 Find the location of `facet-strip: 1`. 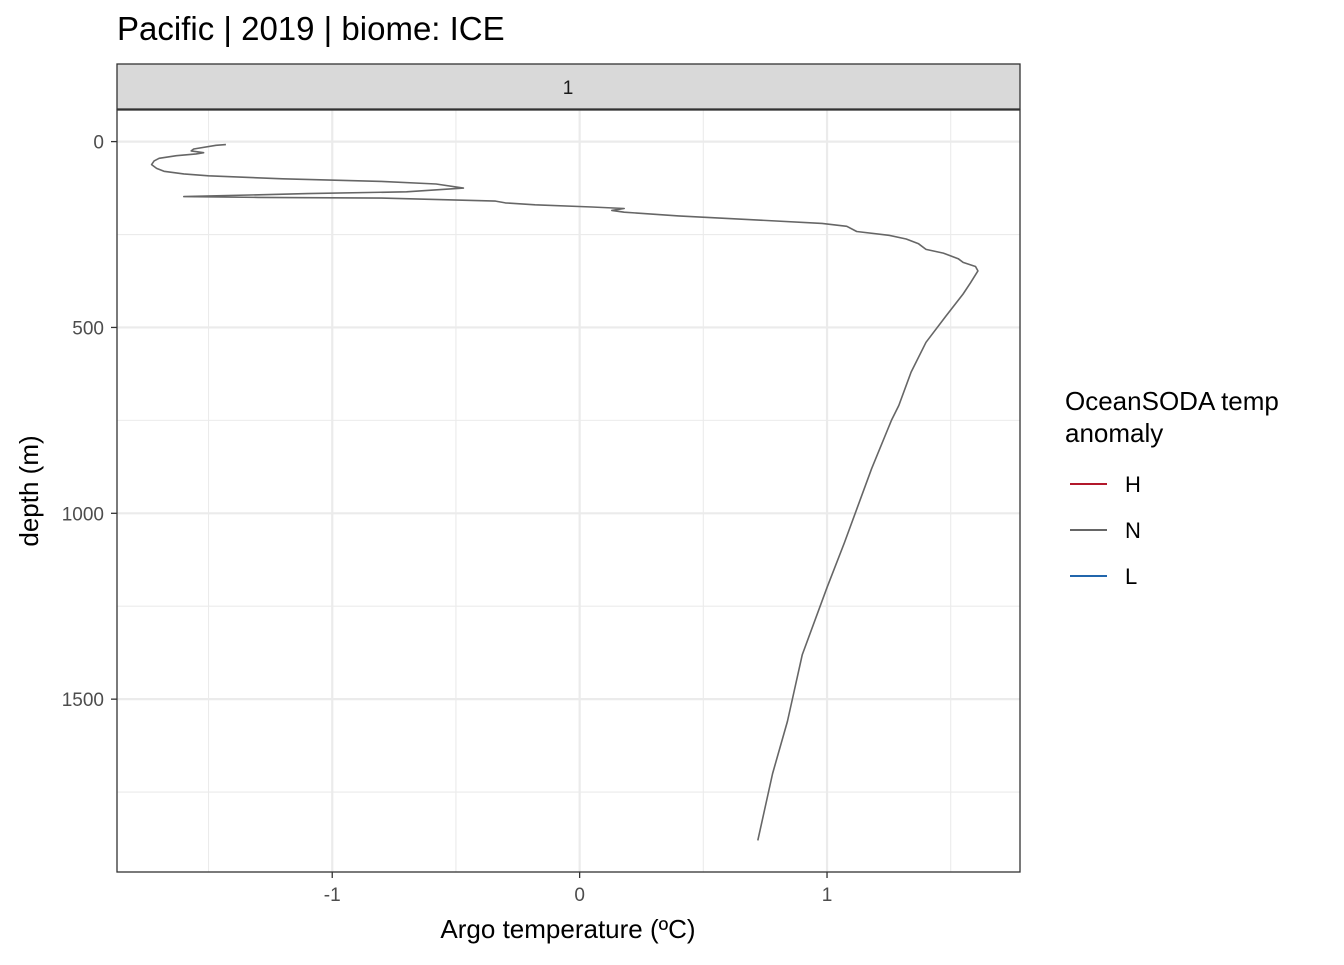

facet-strip: 1 is located at coordinates (568, 86).